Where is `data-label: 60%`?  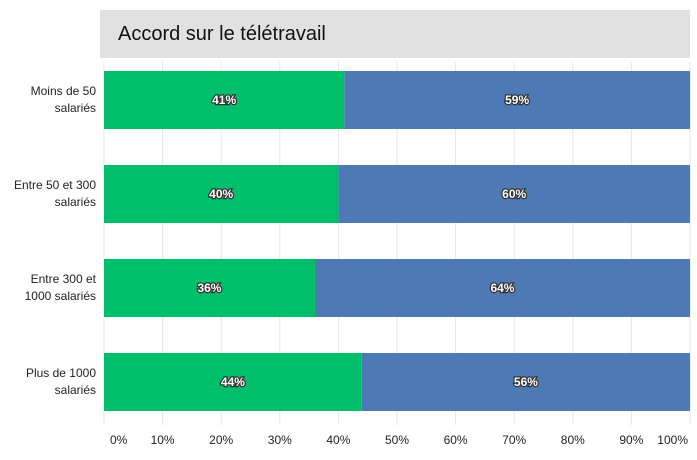
data-label: 60% is located at coordinates (514, 194).